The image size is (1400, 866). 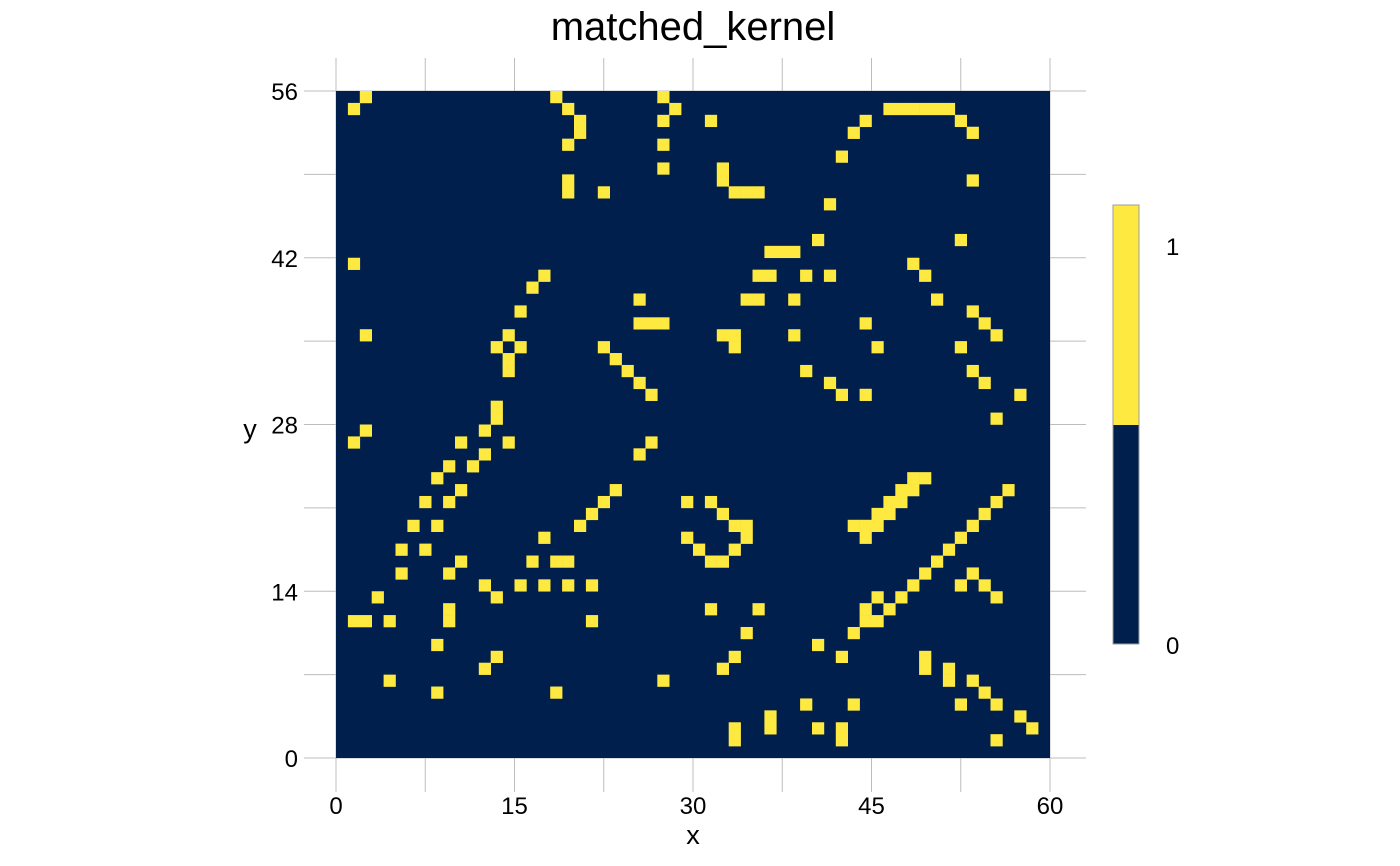 What do you see at coordinates (693, 835) in the screenshot?
I see `x-axis-label: x` at bounding box center [693, 835].